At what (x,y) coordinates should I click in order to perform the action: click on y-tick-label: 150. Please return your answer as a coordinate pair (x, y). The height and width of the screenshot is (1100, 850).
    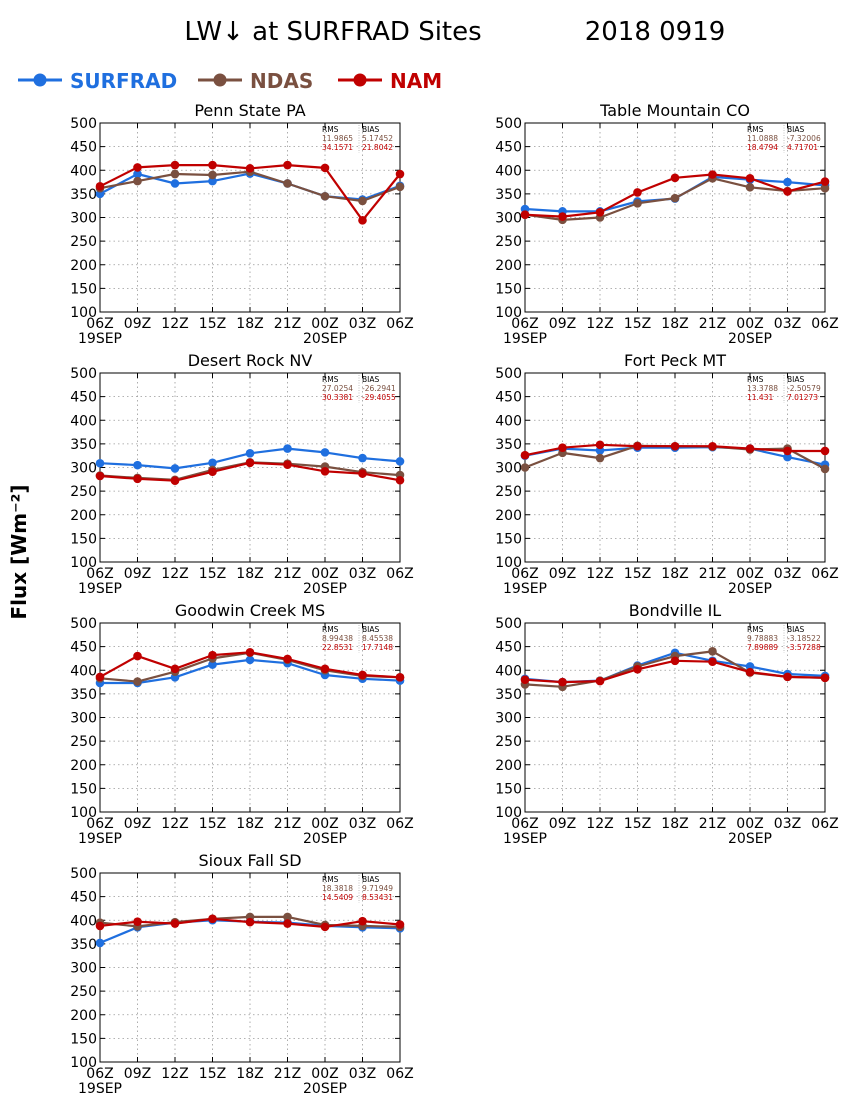
    Looking at the image, I should click on (83, 1039).